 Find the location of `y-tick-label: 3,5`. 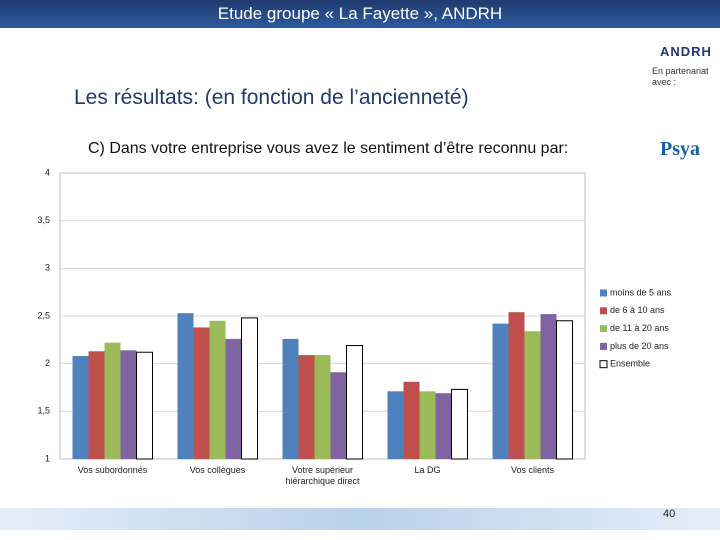

y-tick-label: 3,5 is located at coordinates (43, 220).